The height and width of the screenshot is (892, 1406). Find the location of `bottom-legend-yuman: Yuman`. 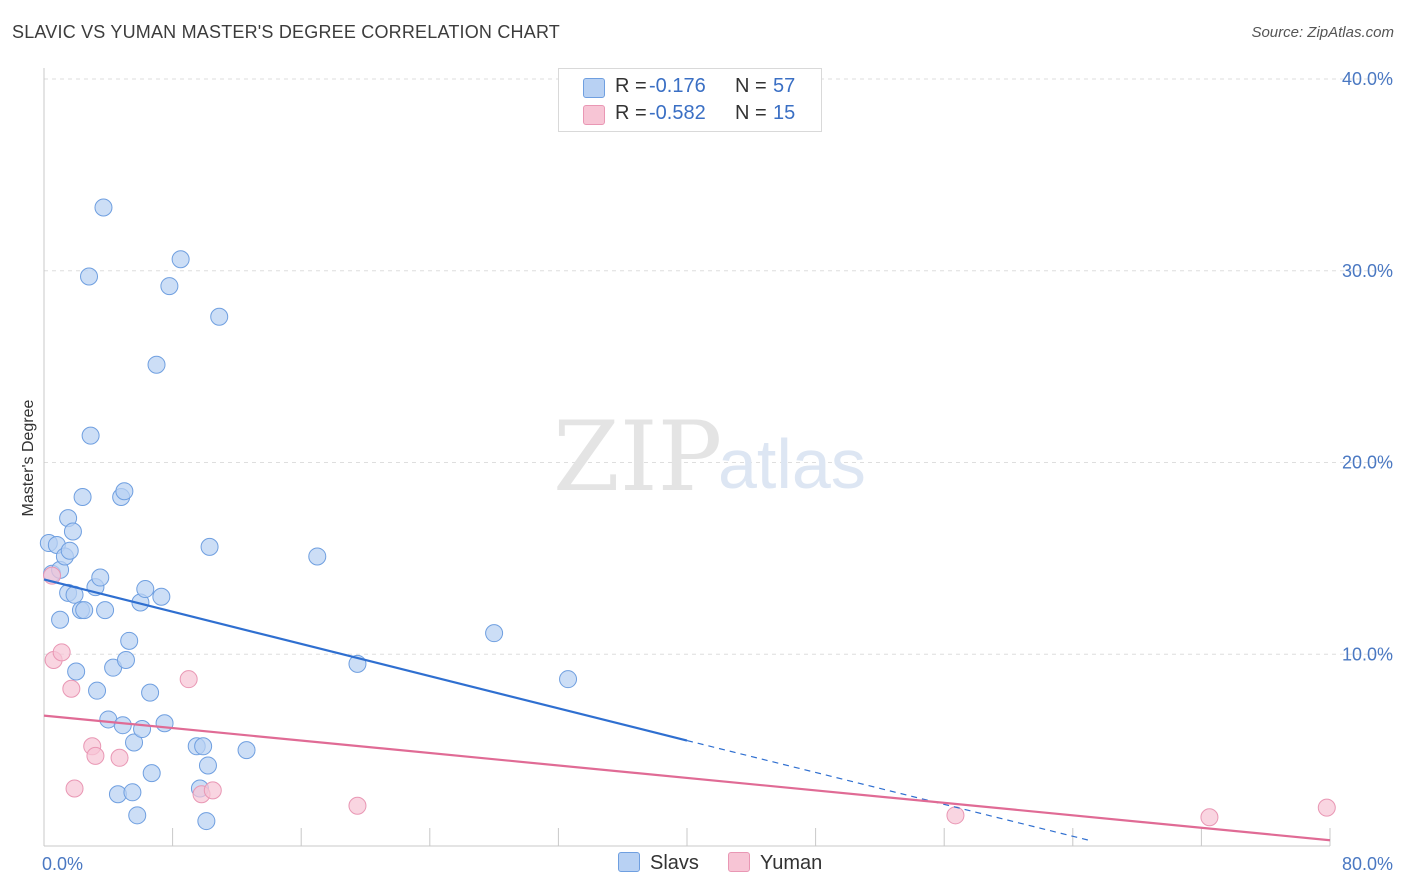

bottom-legend-yuman: Yuman is located at coordinates (775, 863).